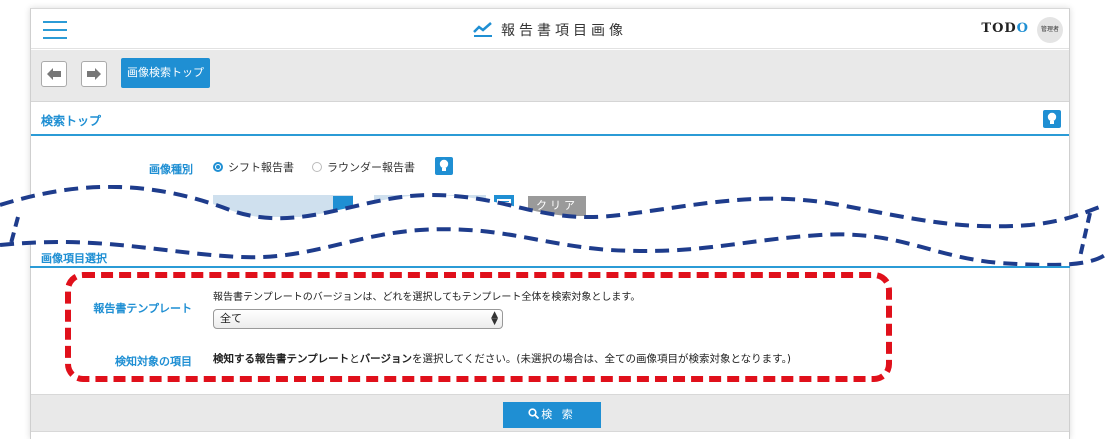 The height and width of the screenshot is (439, 1105). I want to click on search-footer: 検 索, so click(550, 413).